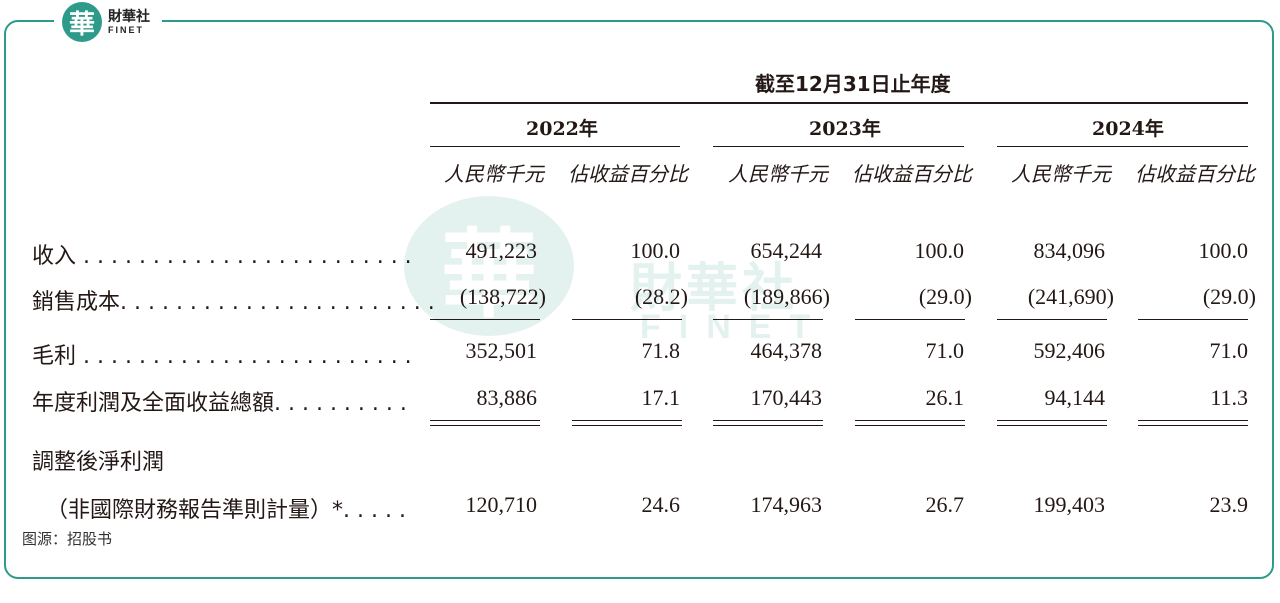 The width and height of the screenshot is (1280, 603). I want to click on unit-pct-2024: 佔收益百分比, so click(1195, 174).